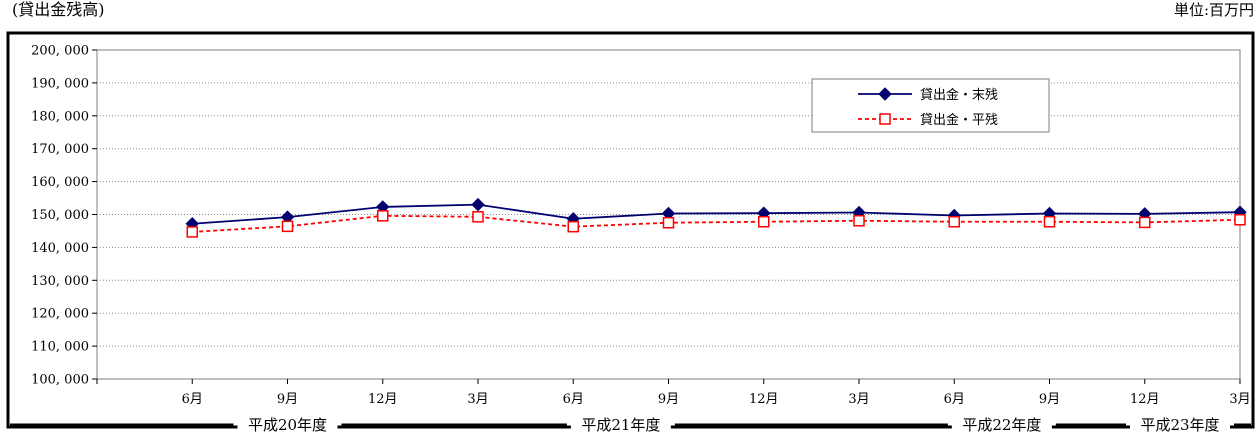  What do you see at coordinates (60, 281) in the screenshot?
I see `y-tick-label: 130, 000` at bounding box center [60, 281].